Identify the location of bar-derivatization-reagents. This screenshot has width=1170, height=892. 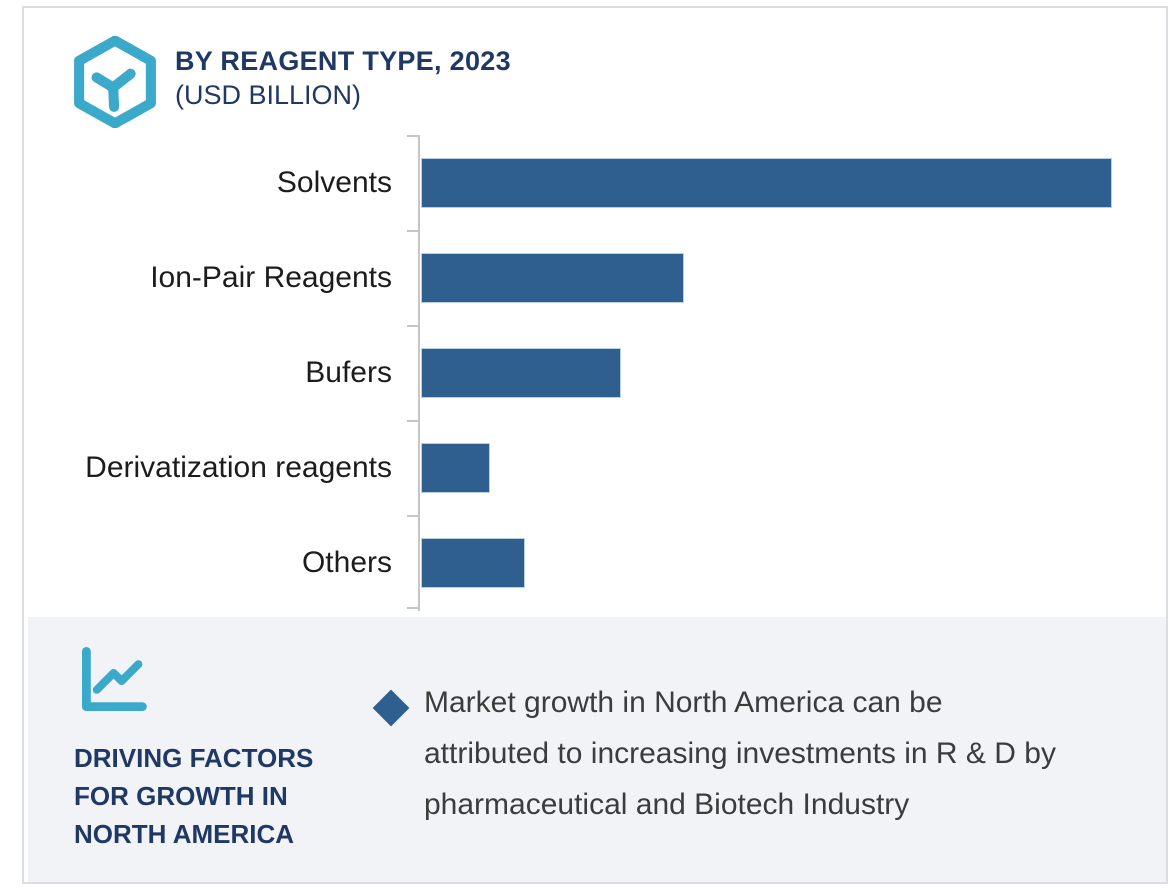
(455, 467).